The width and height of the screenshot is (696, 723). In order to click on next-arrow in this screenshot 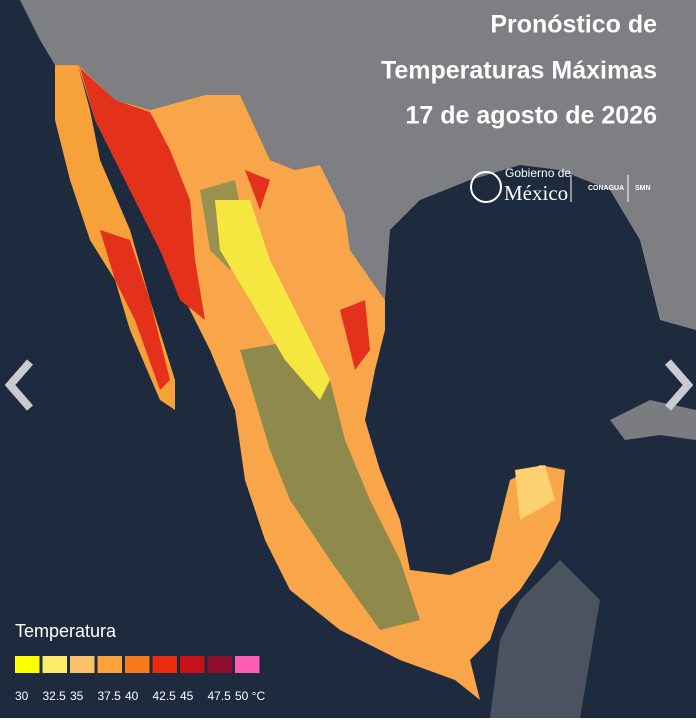, I will do `click(679, 385)`.